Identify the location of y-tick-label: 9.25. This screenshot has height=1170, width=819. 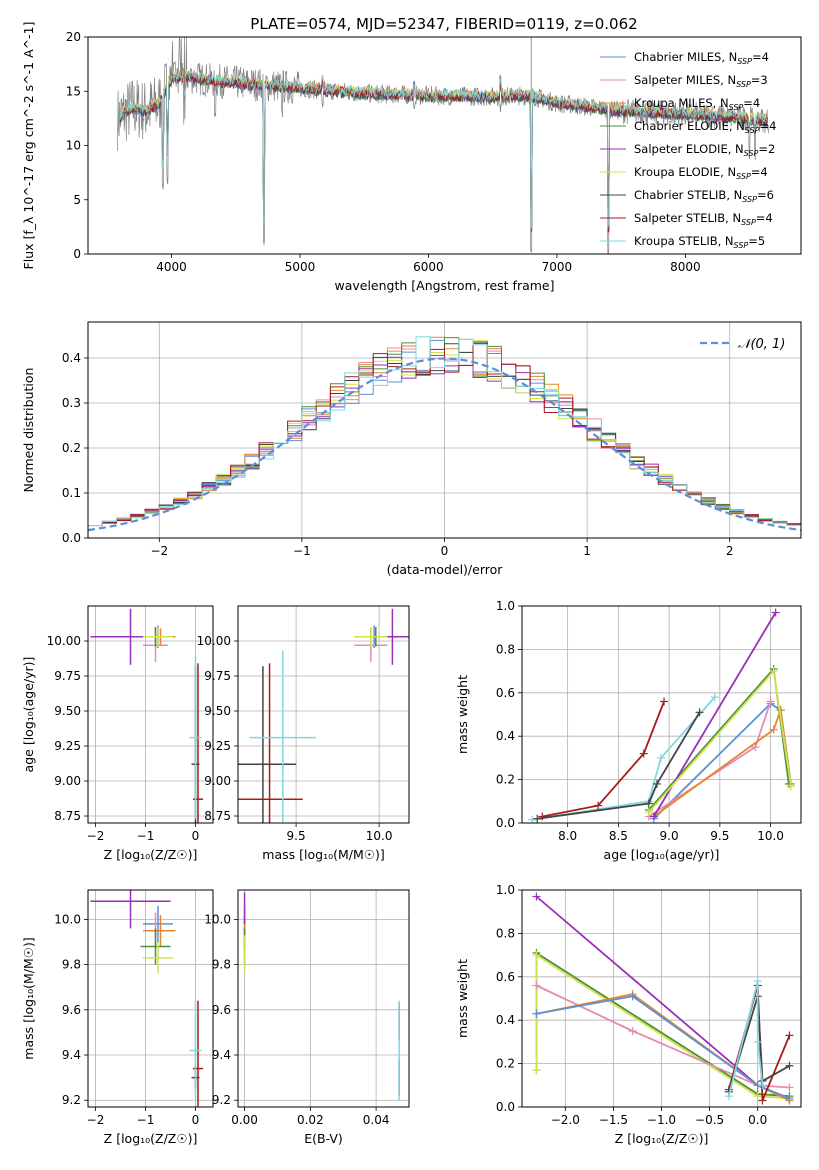
(217, 746).